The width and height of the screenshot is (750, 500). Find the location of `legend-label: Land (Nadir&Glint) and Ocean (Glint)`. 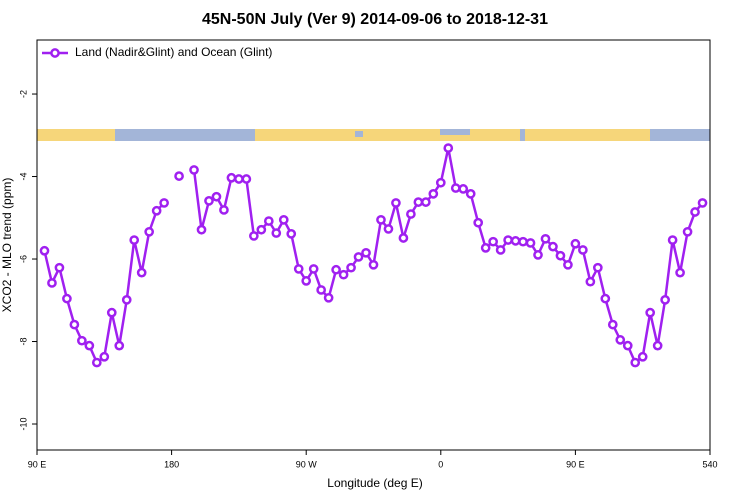

legend-label: Land (Nadir&Glint) and Ocean (Glint) is located at coordinates (173, 52).